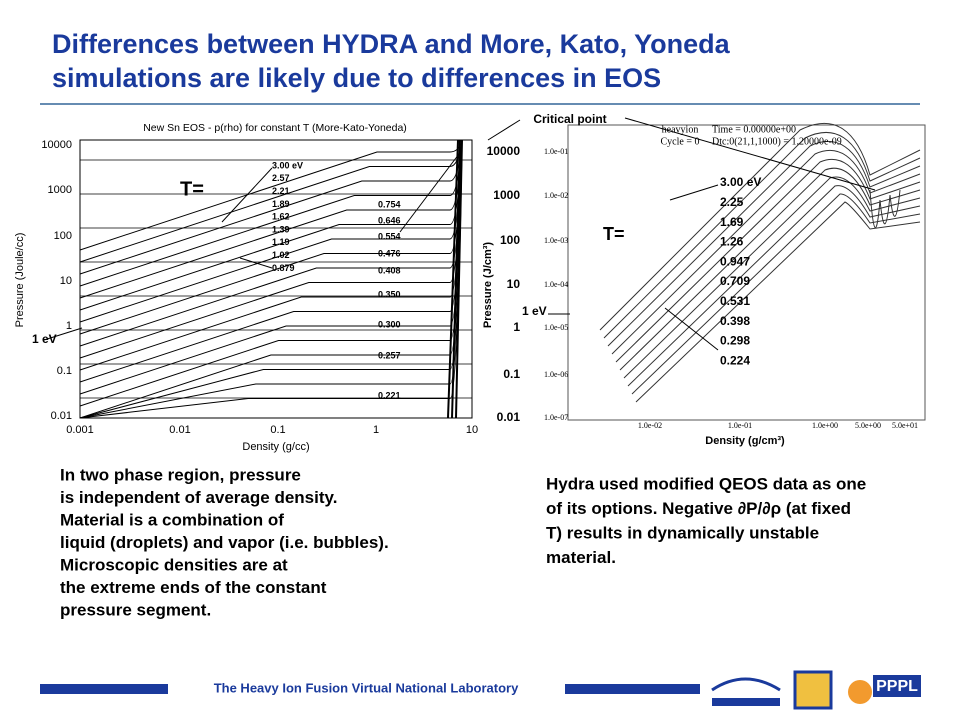 This screenshot has width=960, height=720. Describe the element at coordinates (732, 202) in the screenshot. I see `temp-label: 2.25` at that location.